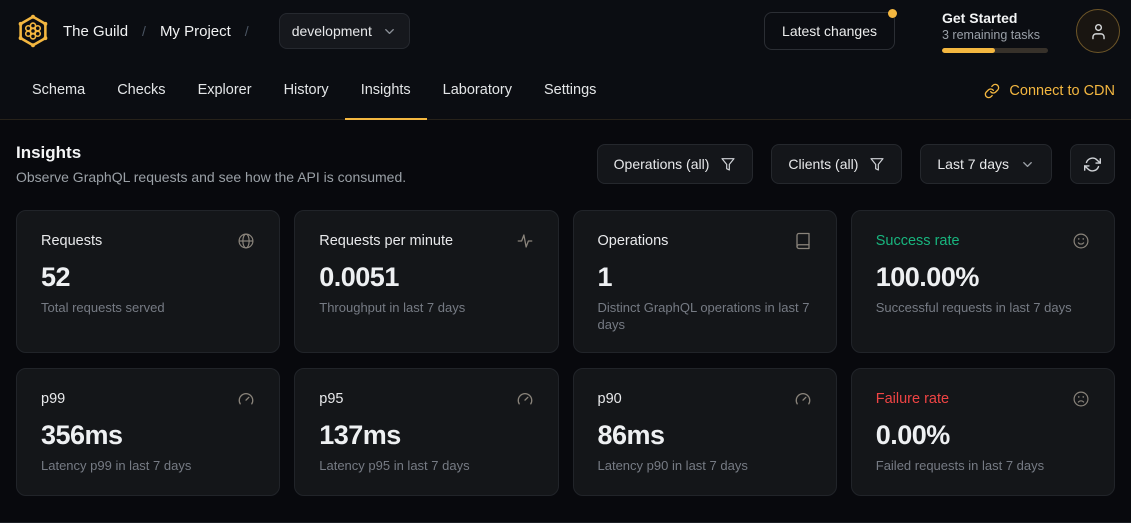 The height and width of the screenshot is (523, 1131). Describe the element at coordinates (991, 34) in the screenshot. I see `get-started-remaining: 3 remaining tasks` at that location.